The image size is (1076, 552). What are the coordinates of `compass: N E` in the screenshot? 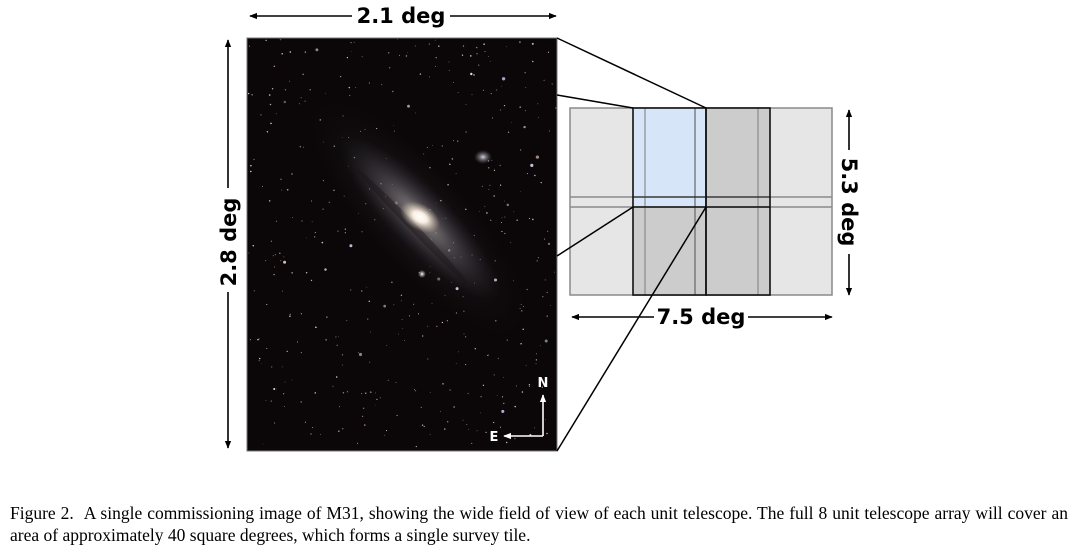 It's located at (519, 410).